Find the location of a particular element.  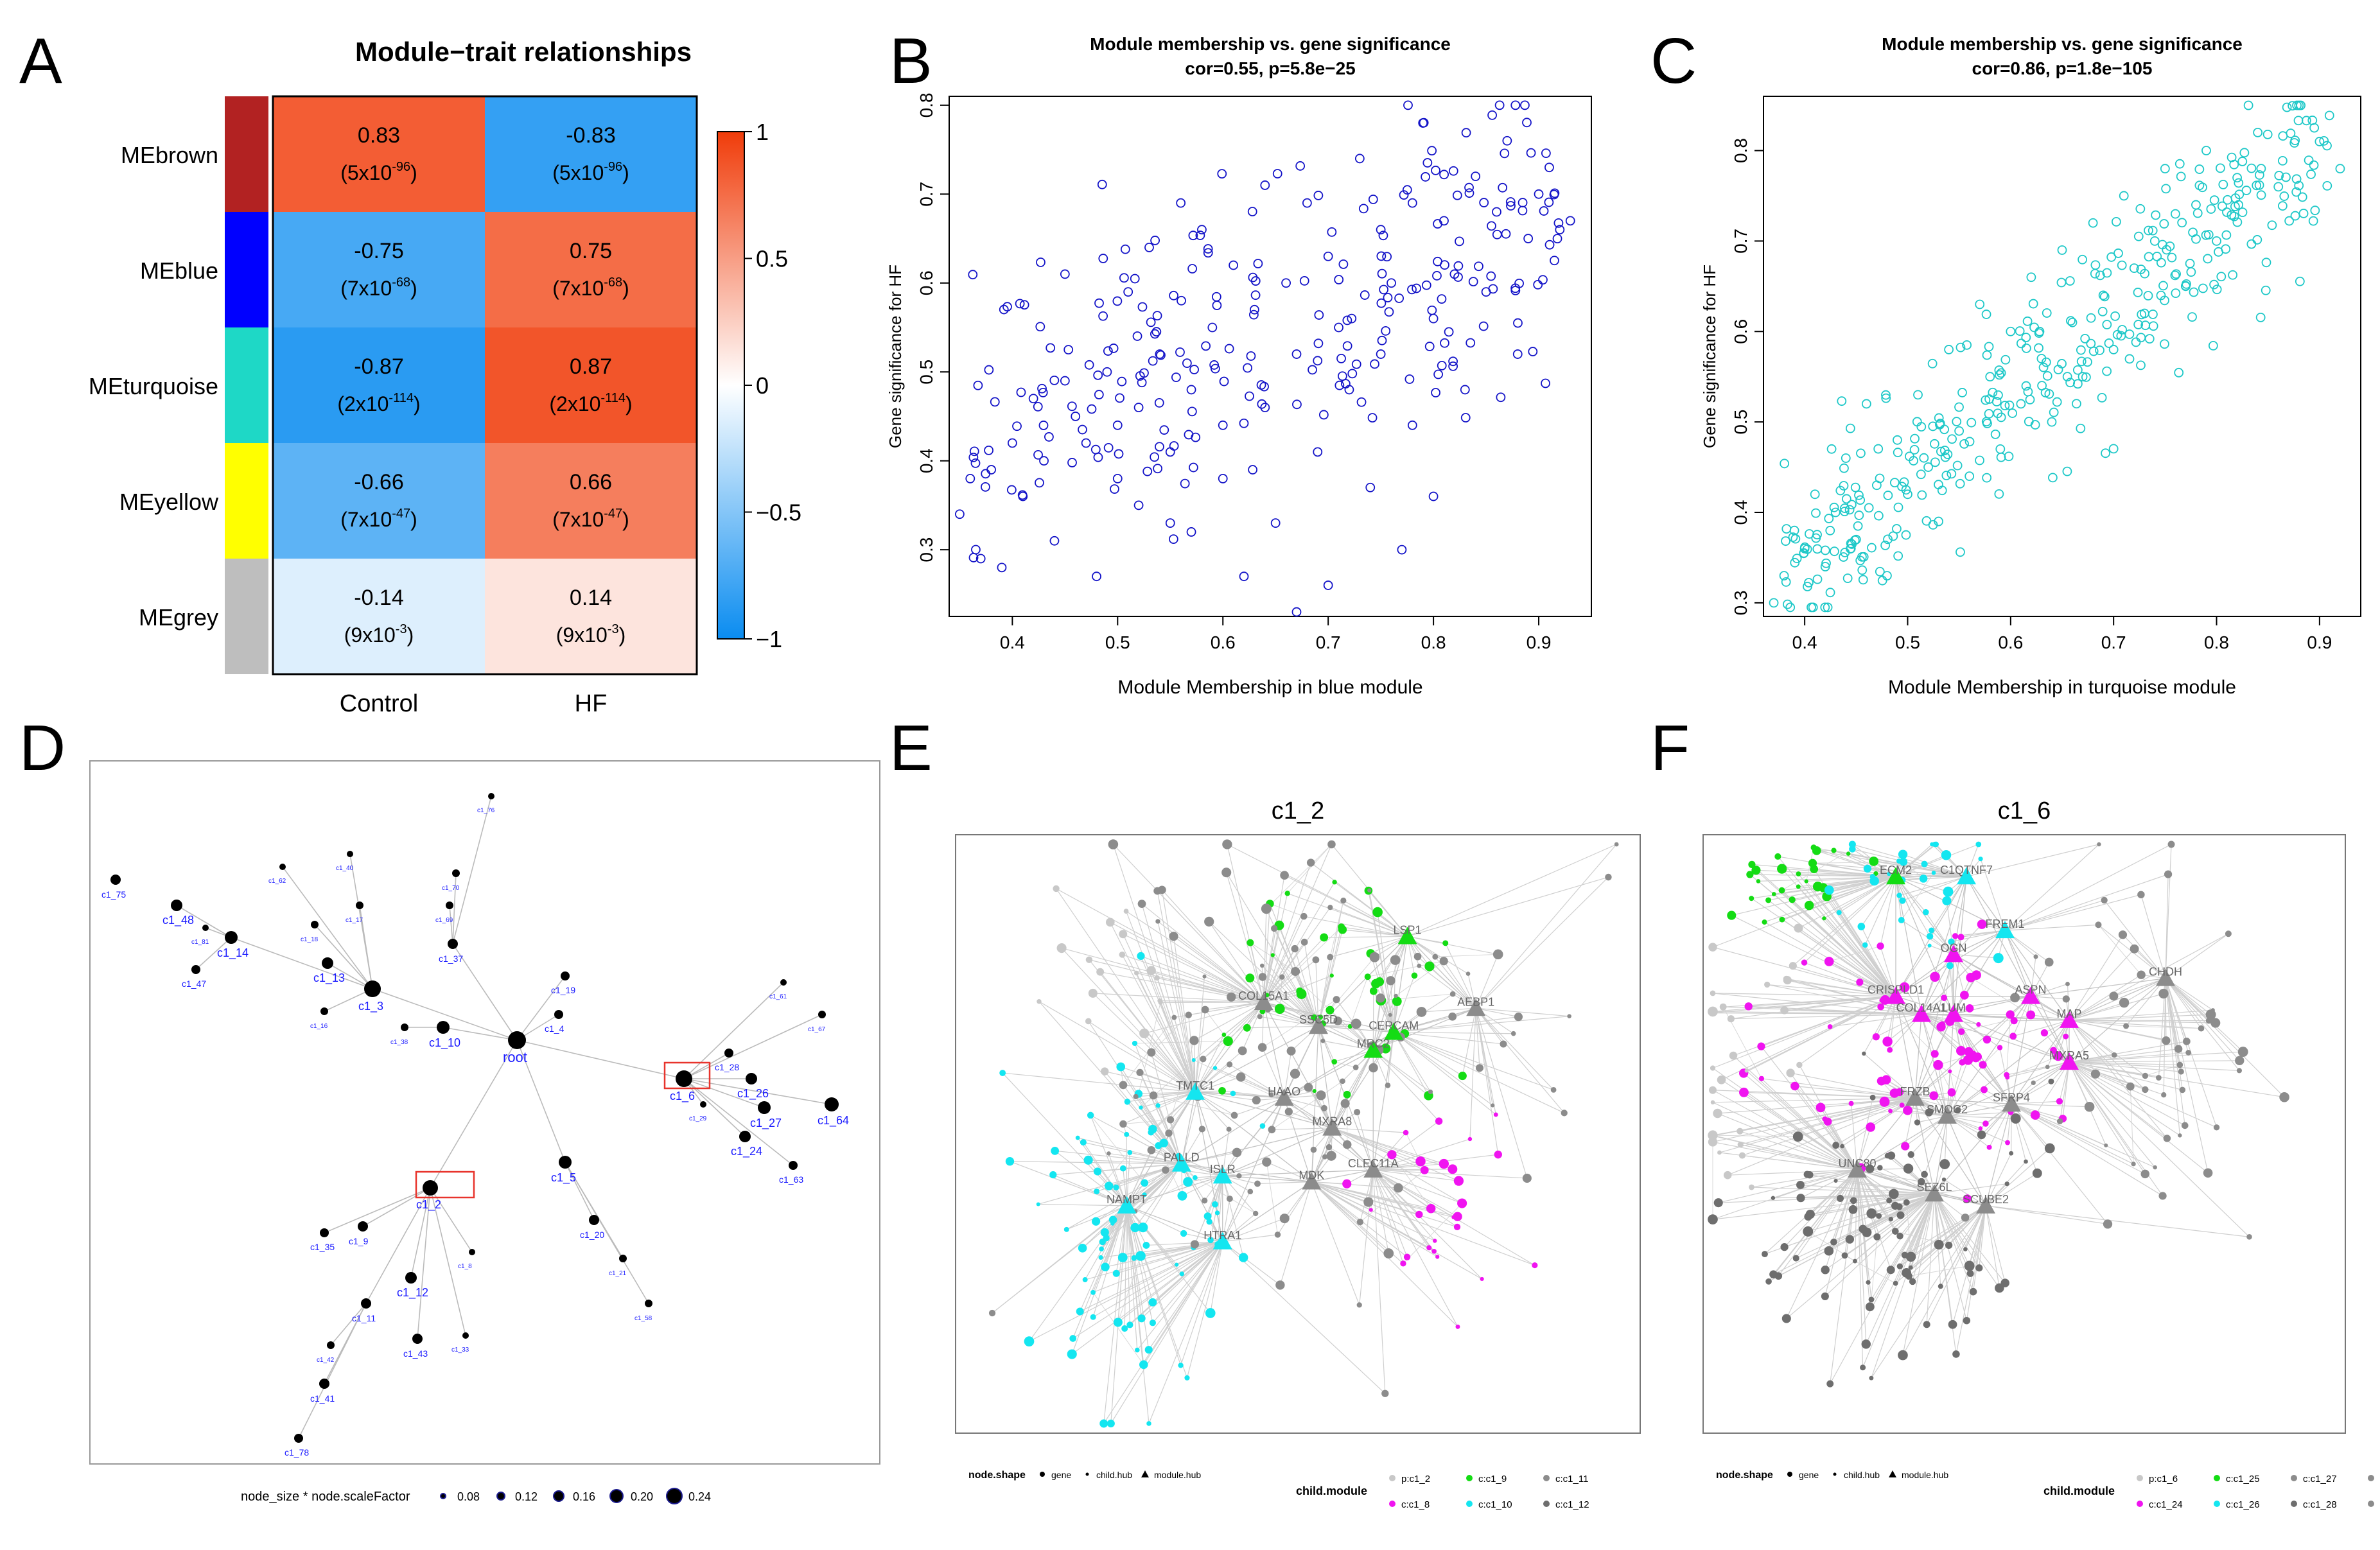

hub-label: MXRA5 is located at coordinates (2069, 1055).